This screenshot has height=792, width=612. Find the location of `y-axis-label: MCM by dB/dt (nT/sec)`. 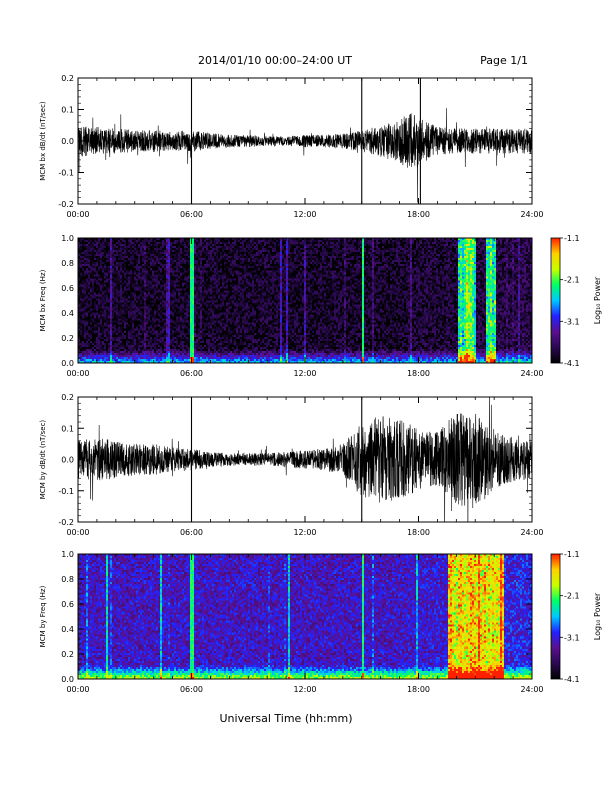

y-axis-label: MCM by dB/dt (nT/sec) is located at coordinates (43, 460).